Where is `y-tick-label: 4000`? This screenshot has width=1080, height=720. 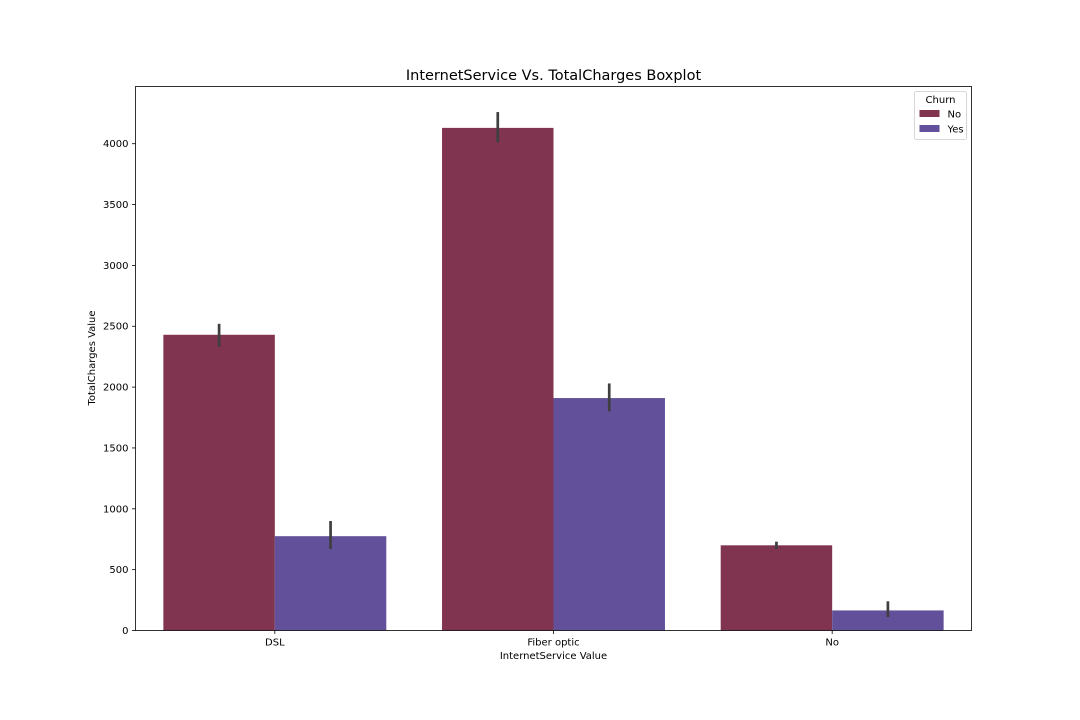 y-tick-label: 4000 is located at coordinates (115, 144).